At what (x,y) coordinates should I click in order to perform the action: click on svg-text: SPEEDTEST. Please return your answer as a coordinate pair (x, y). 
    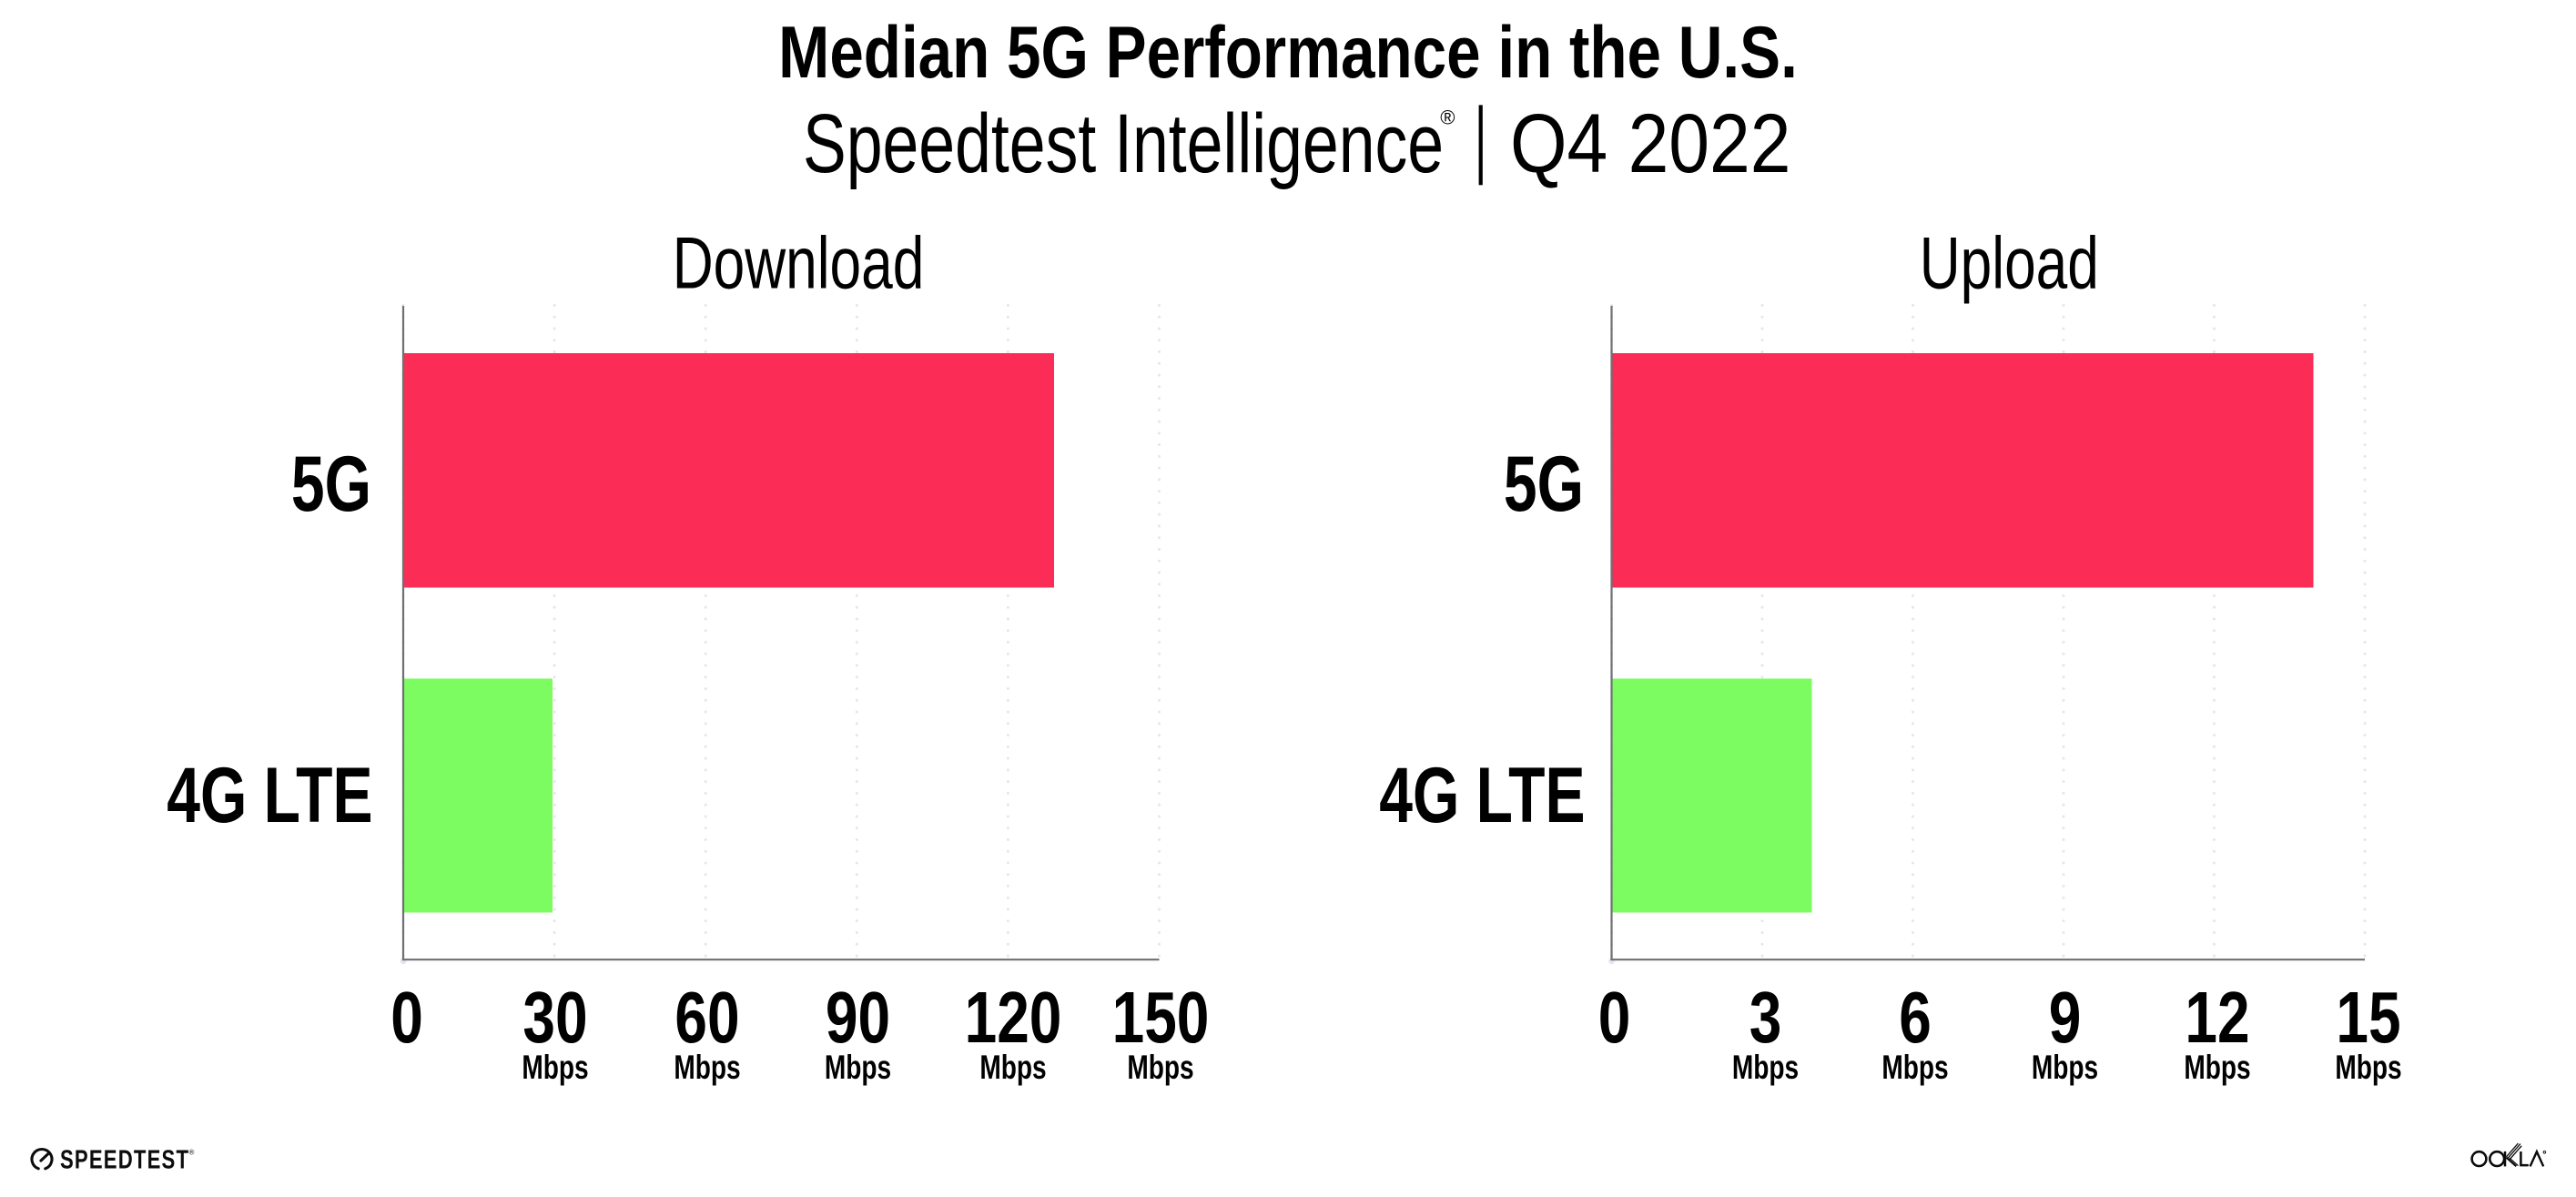
    Looking at the image, I should click on (124, 1160).